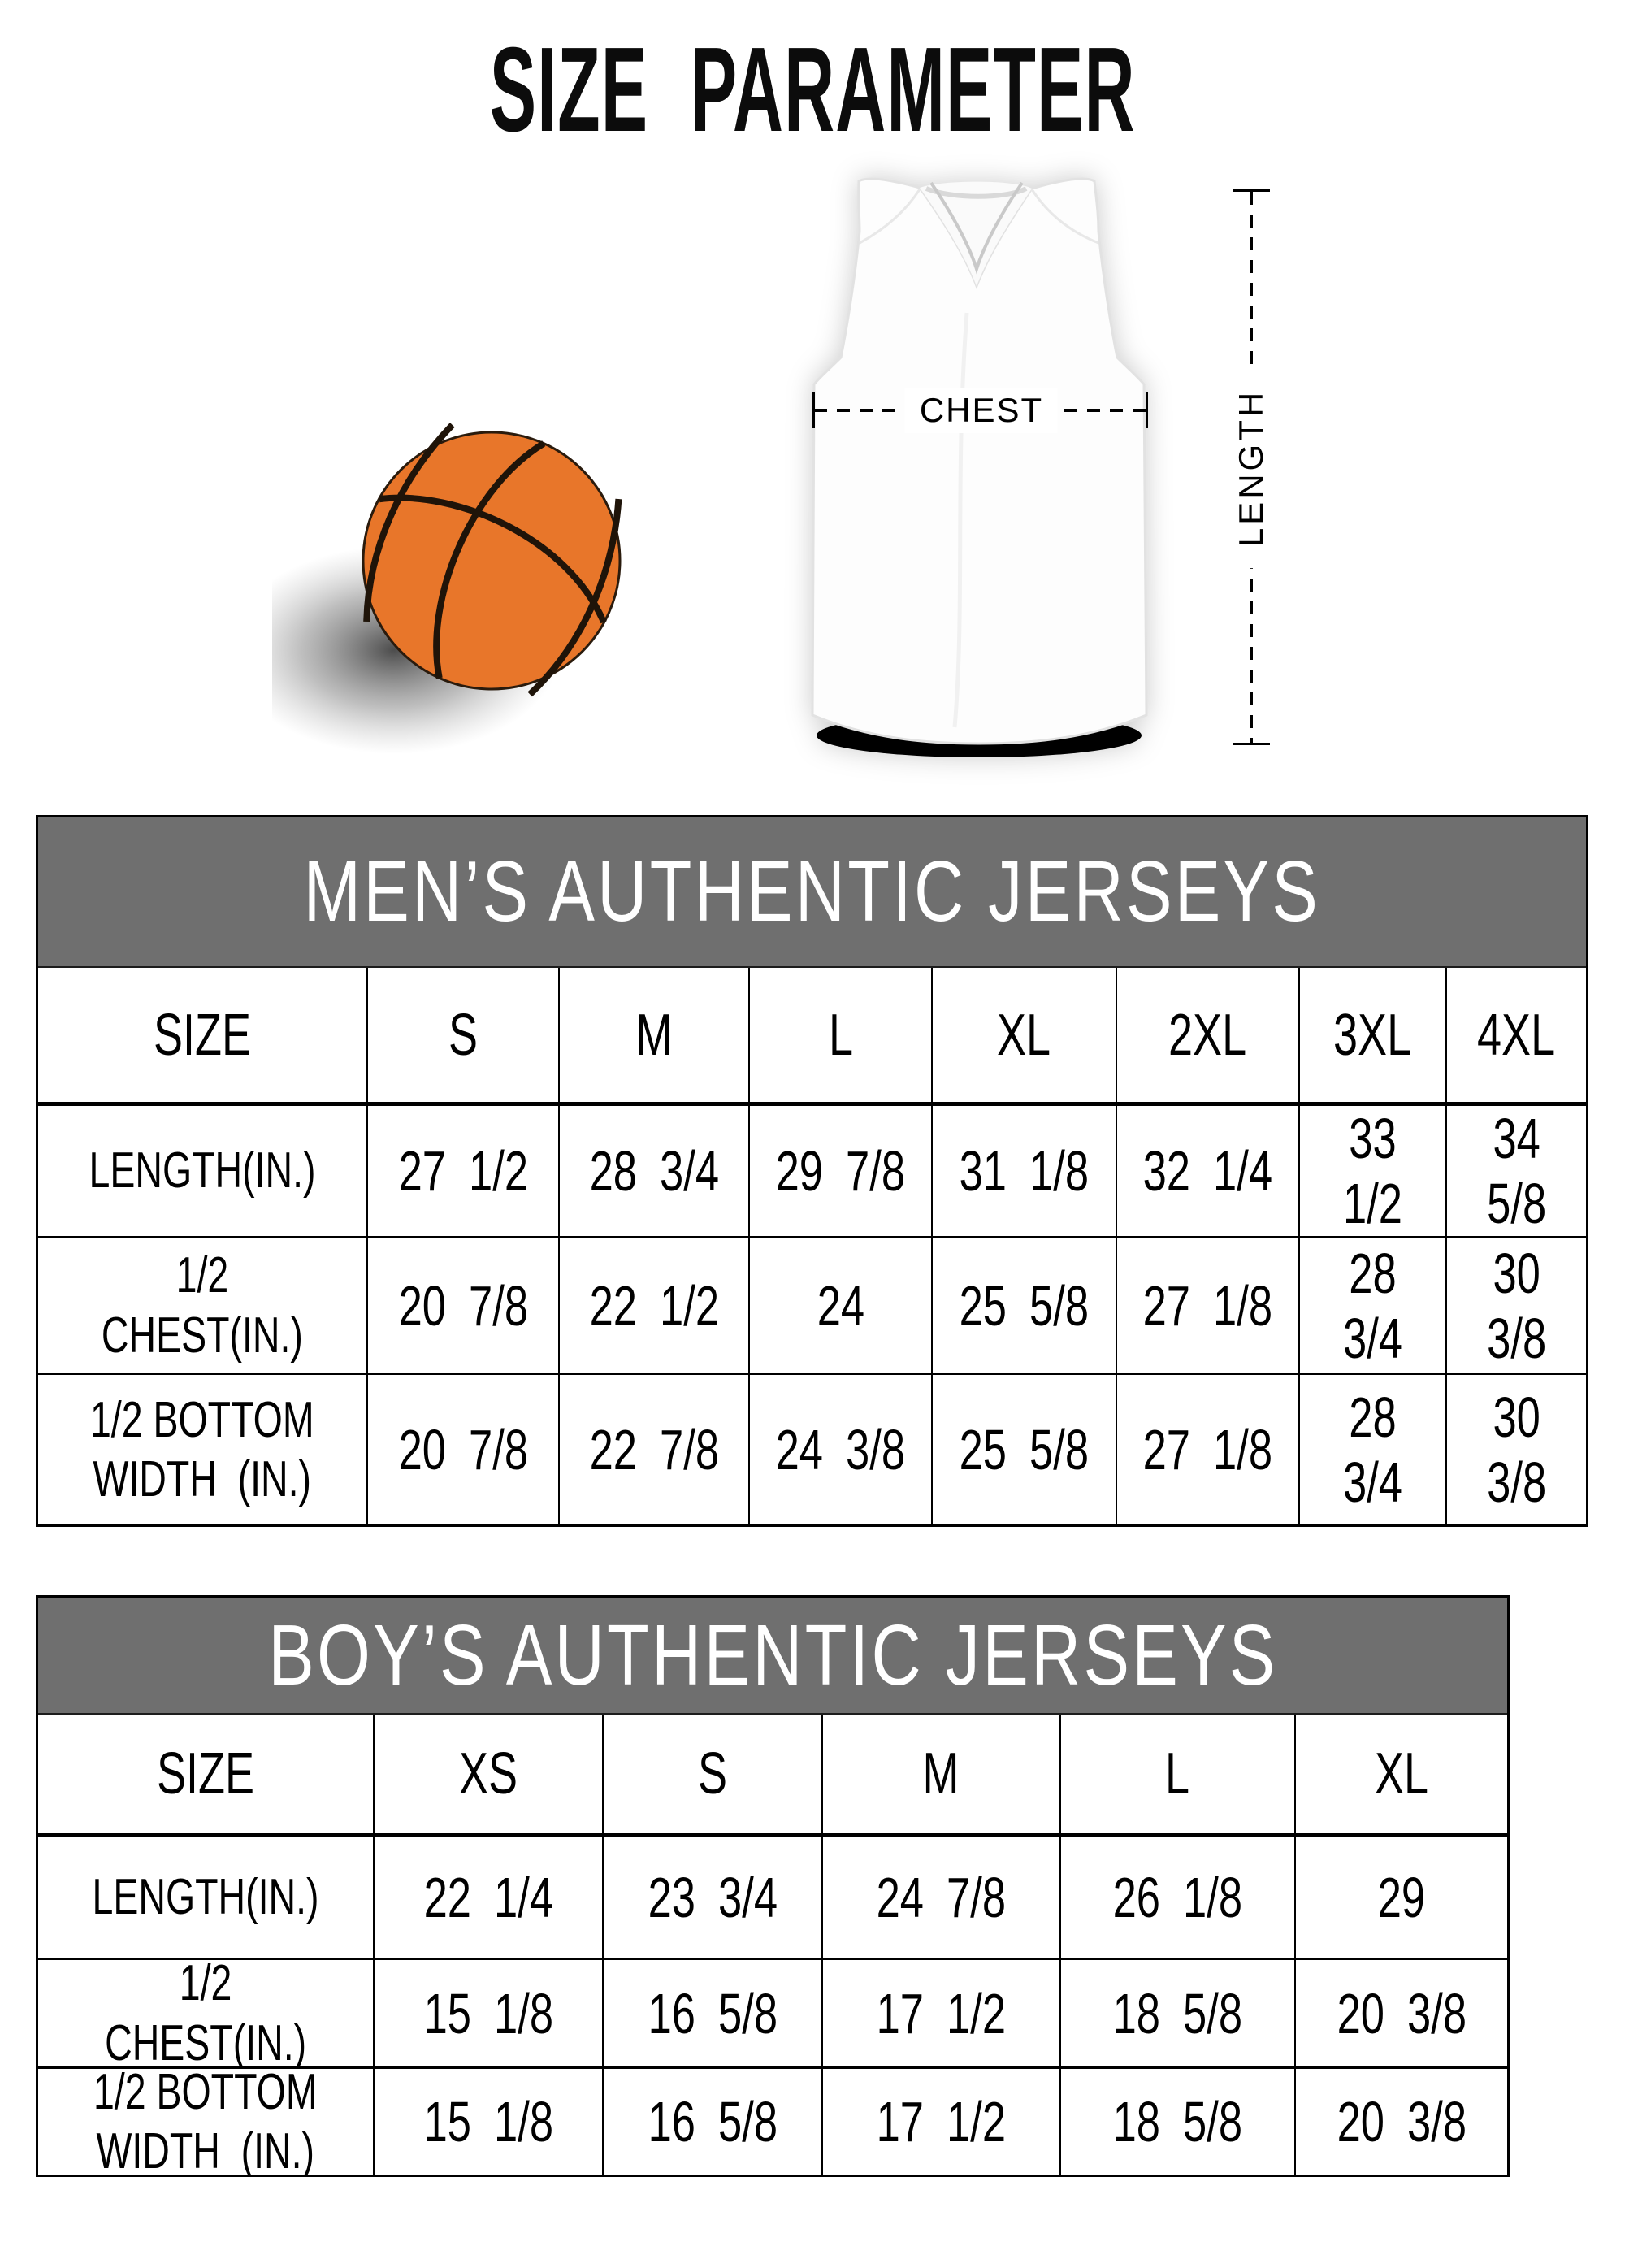 This screenshot has width=1625, height=2268. Describe the element at coordinates (1176, 1897) in the screenshot. I see `value-cell: 26 1/8` at that location.